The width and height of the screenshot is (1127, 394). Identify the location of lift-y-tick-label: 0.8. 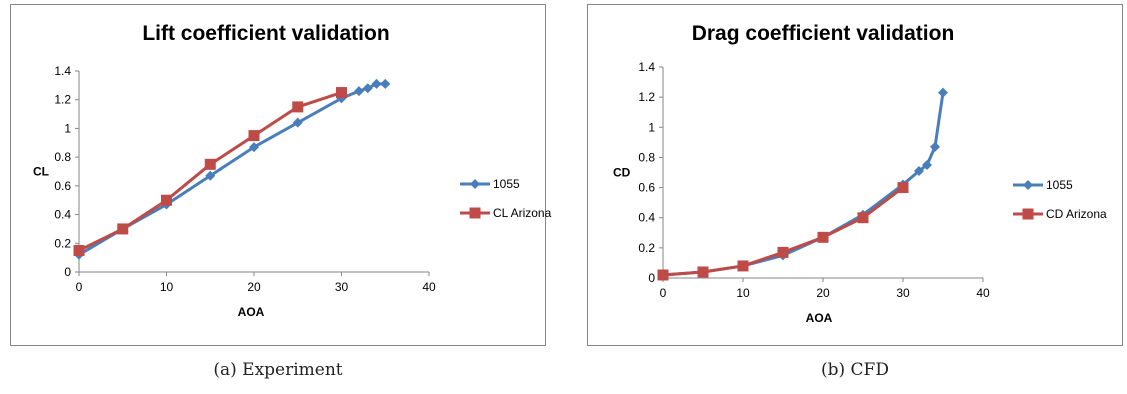
(62, 157).